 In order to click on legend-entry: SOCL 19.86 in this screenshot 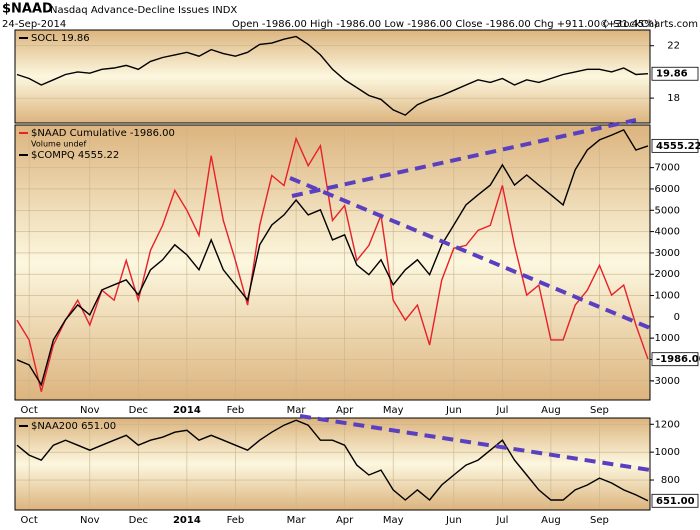, I will do `click(60, 38)`.